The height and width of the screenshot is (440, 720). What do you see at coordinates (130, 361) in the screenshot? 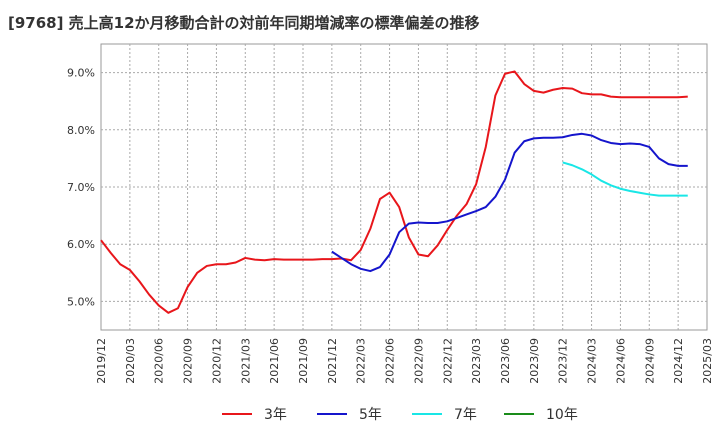
I see `x-tick-label: 2020/03` at bounding box center [130, 361].